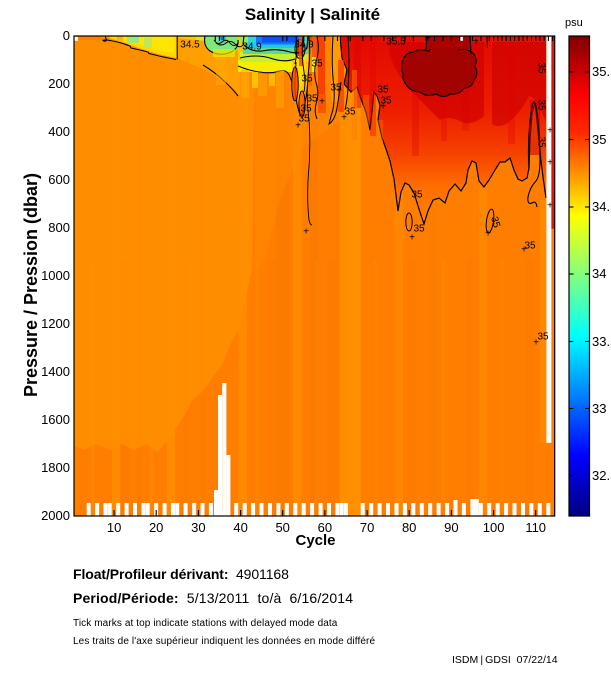  What do you see at coordinates (396, 42) in the screenshot?
I see `svg-text: 35.5` at bounding box center [396, 42].